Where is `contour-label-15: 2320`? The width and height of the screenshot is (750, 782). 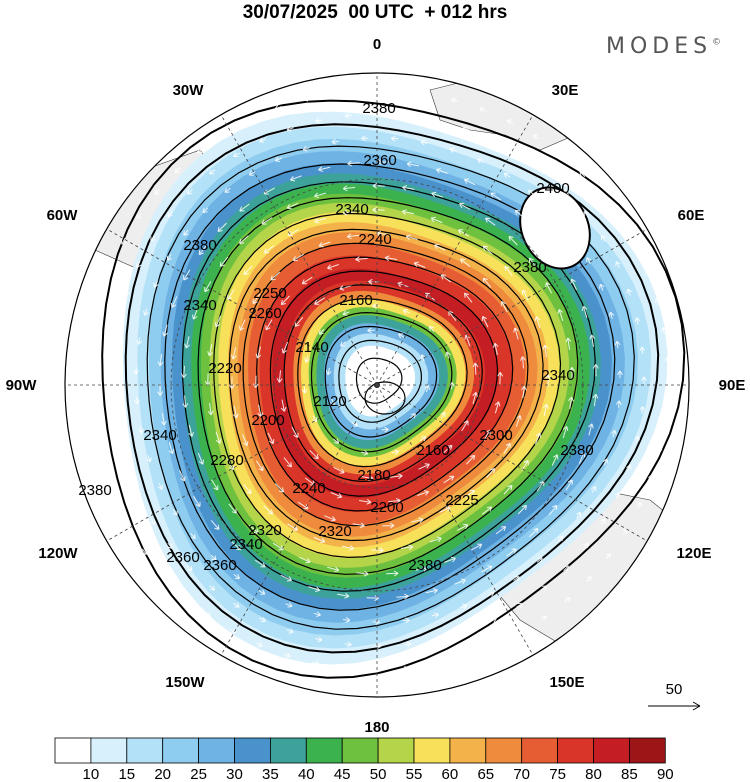
contour-label-15: 2320 is located at coordinates (334, 531).